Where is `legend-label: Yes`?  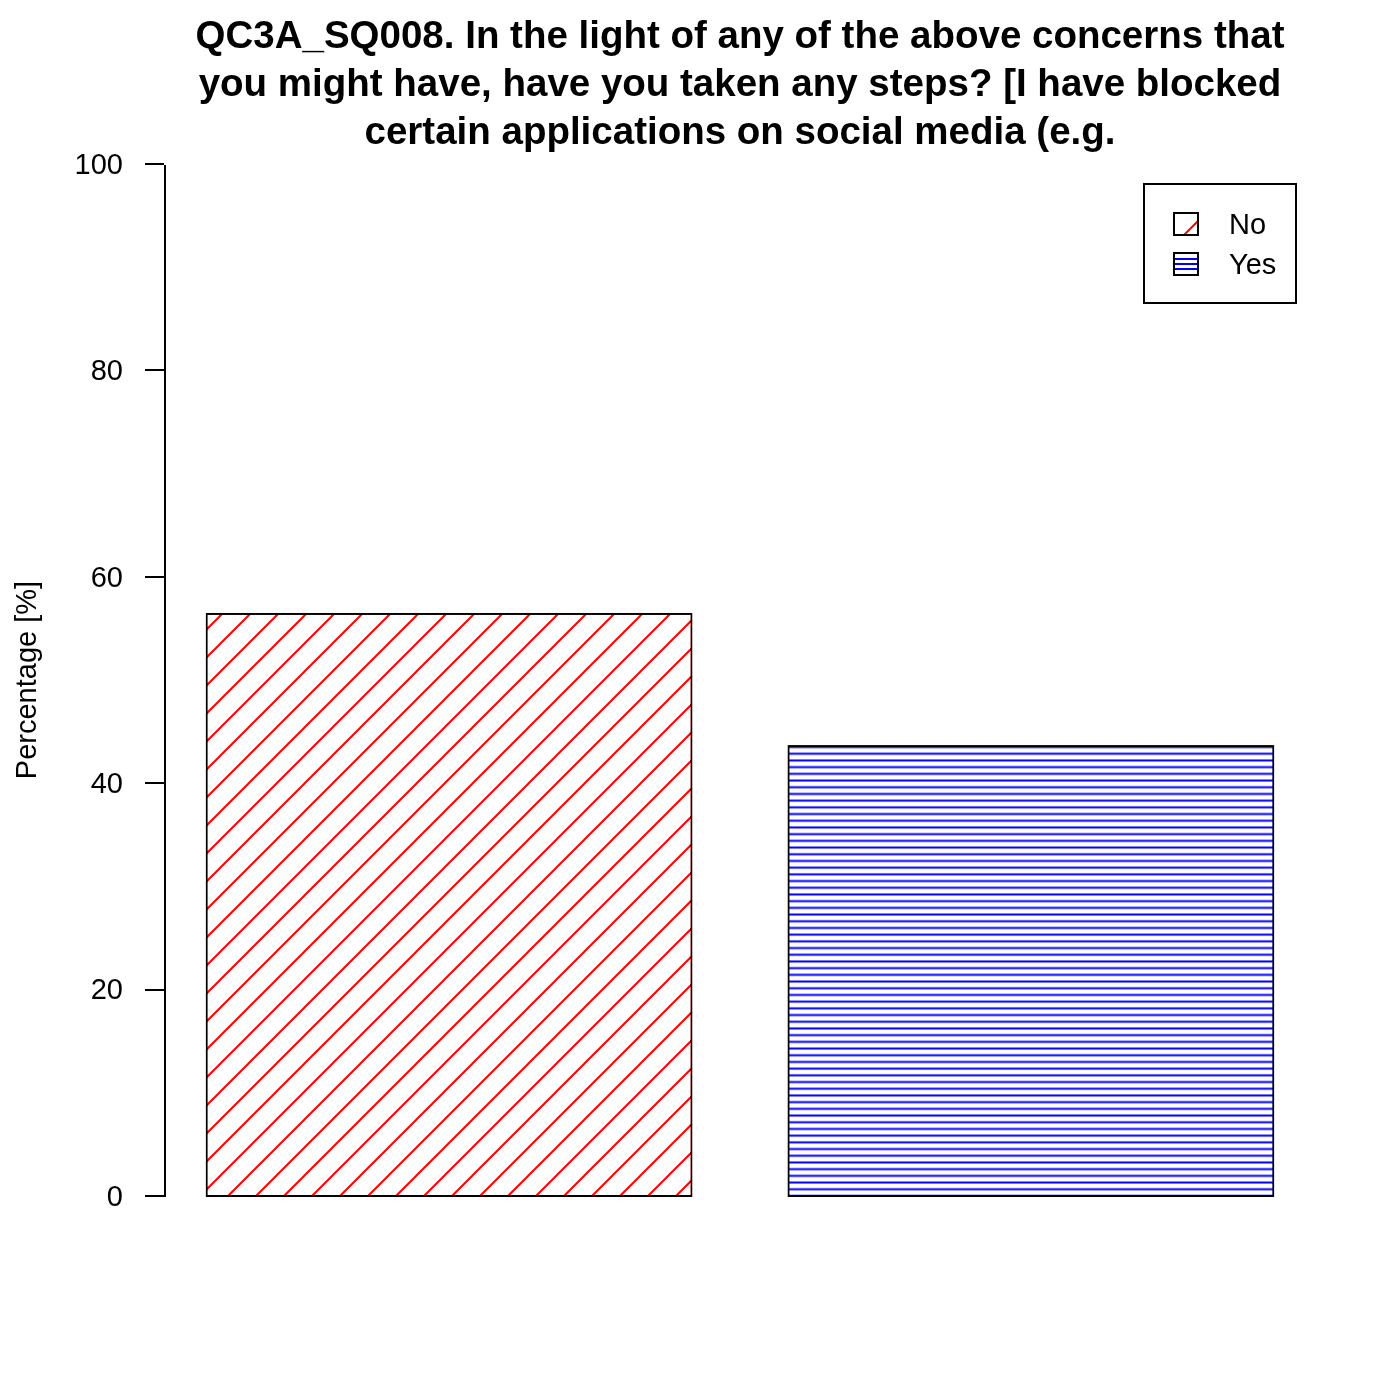 legend-label: Yes is located at coordinates (1253, 264).